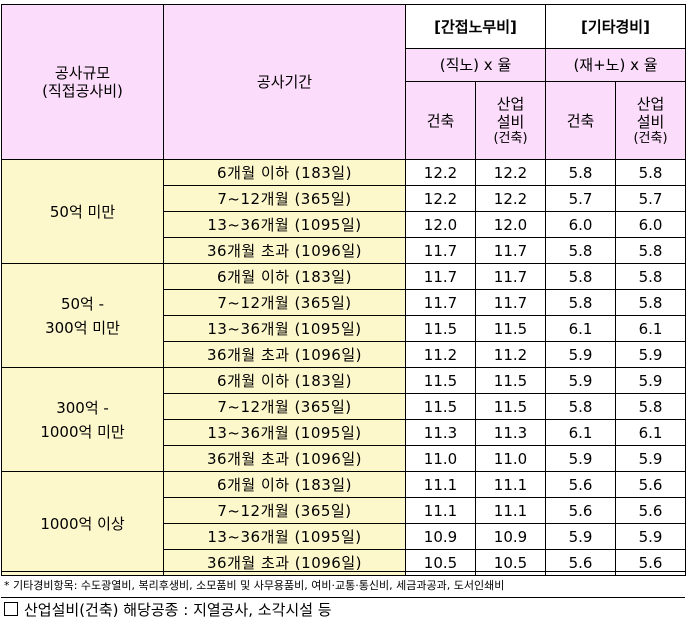  I want to click on indirect-industrial-cell: 11.3, so click(510, 432).